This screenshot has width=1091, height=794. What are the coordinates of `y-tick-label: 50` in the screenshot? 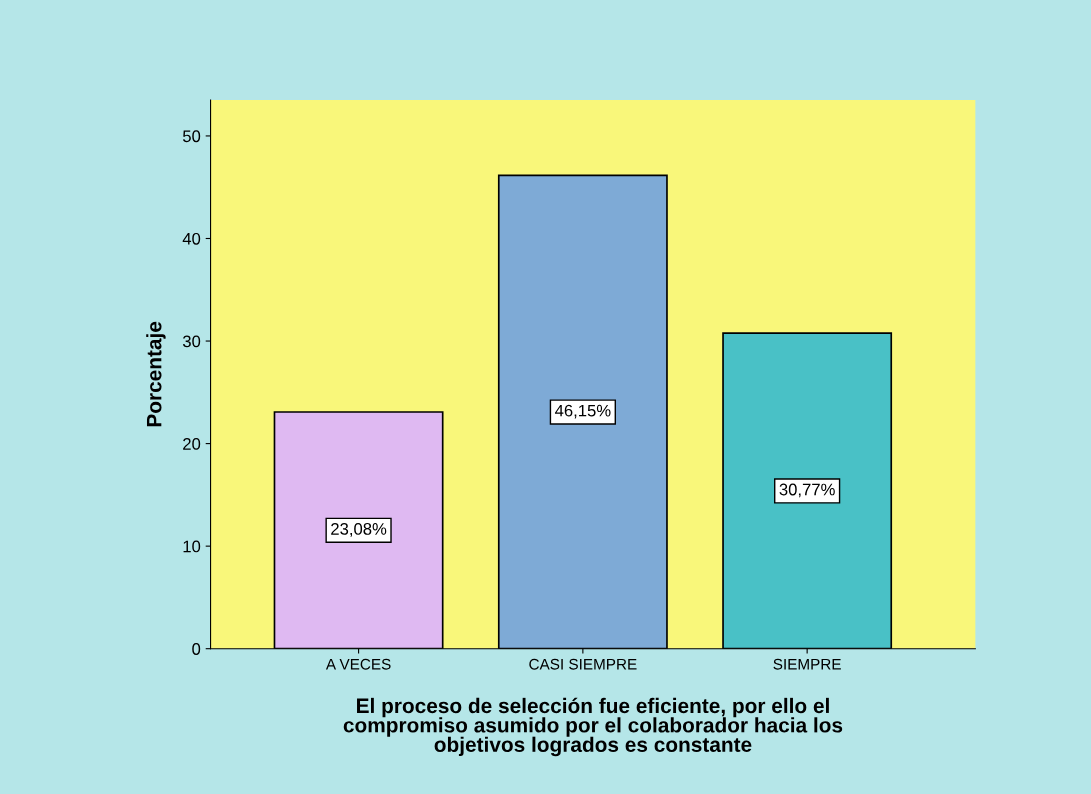 It's located at (191, 136).